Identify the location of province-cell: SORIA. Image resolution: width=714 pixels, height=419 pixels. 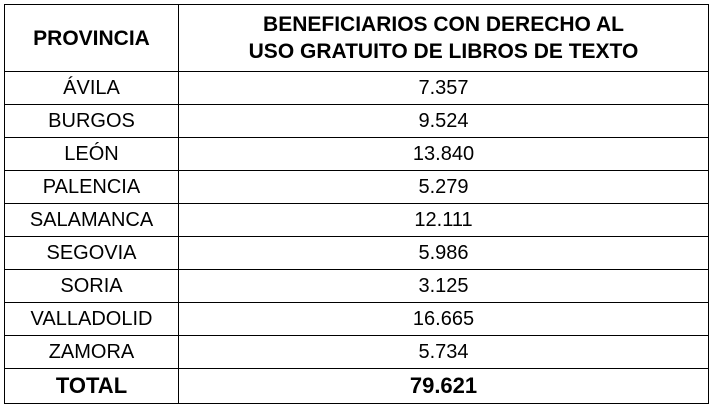
(91, 286).